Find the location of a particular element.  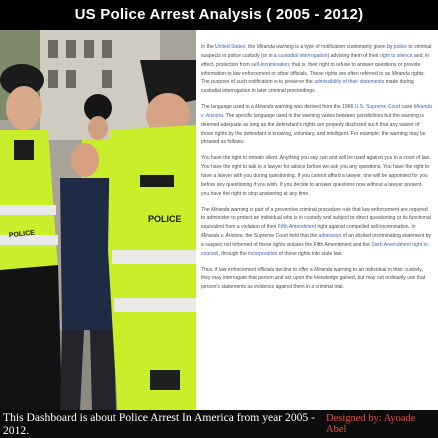

link-admission: admission is located at coordinates (330, 236).